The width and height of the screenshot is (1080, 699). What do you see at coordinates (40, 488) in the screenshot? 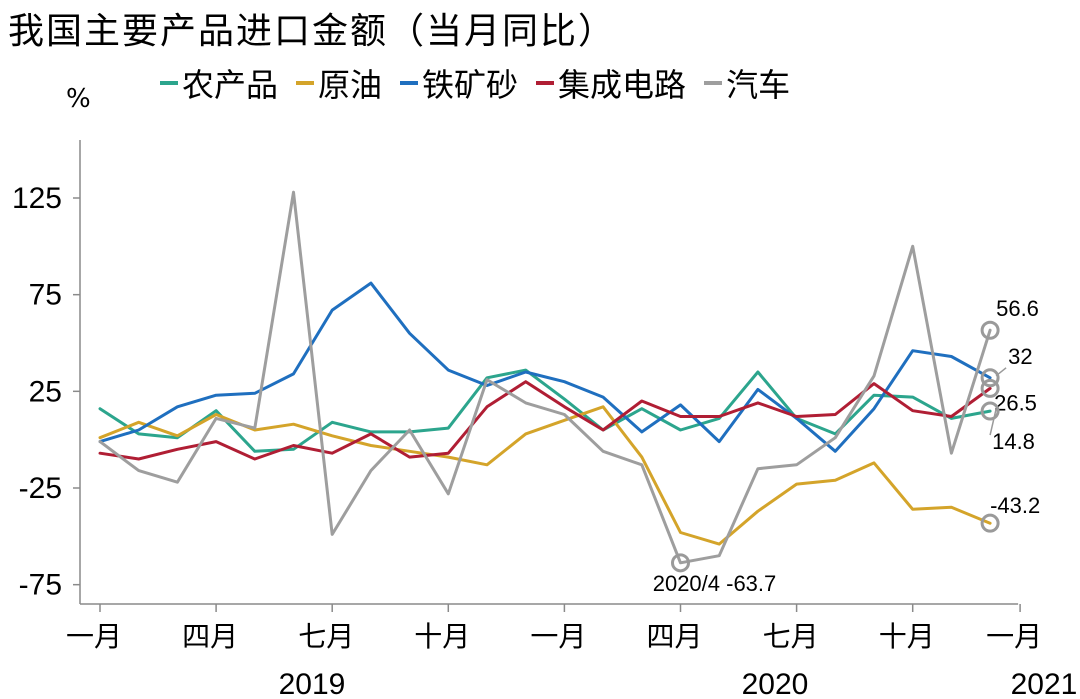
I see `y-tick-label: -25` at bounding box center [40, 488].